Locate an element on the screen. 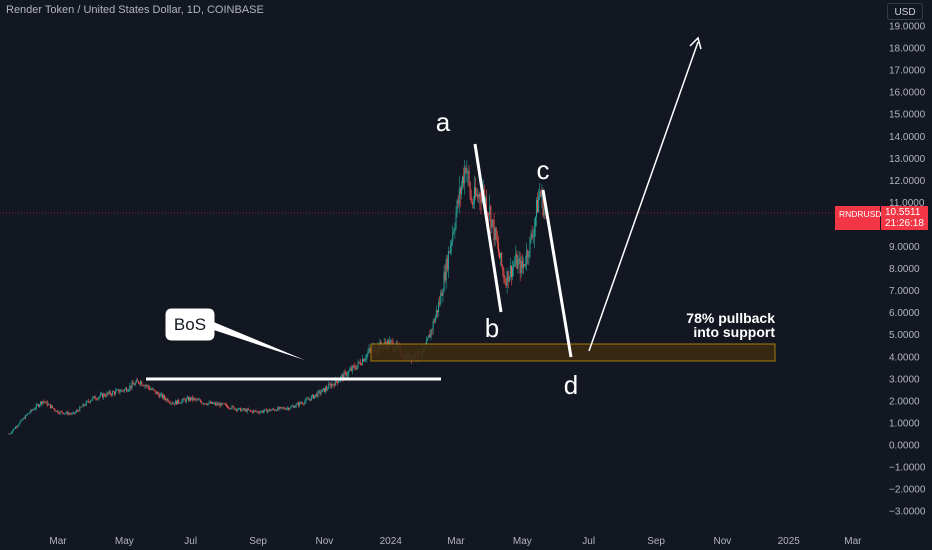  bos-callout is located at coordinates (241, 336).